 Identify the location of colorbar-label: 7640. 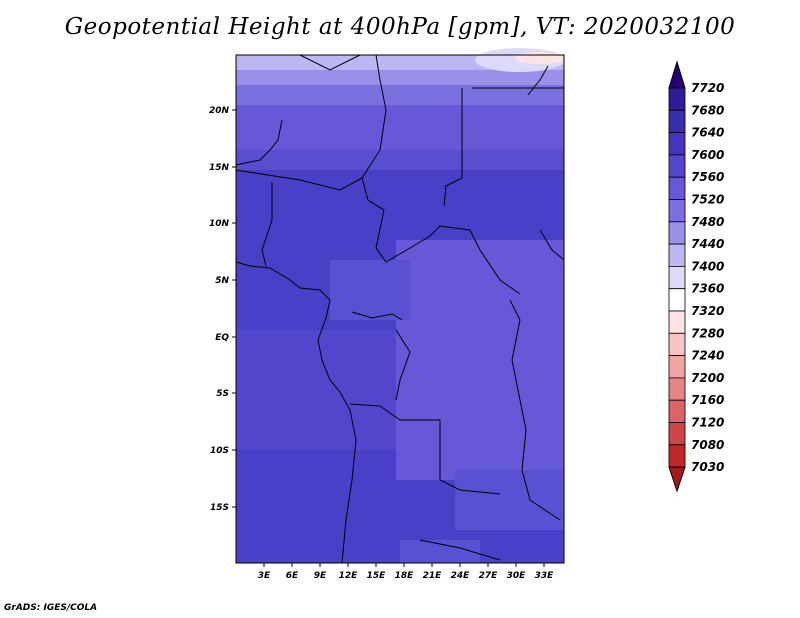
(707, 133).